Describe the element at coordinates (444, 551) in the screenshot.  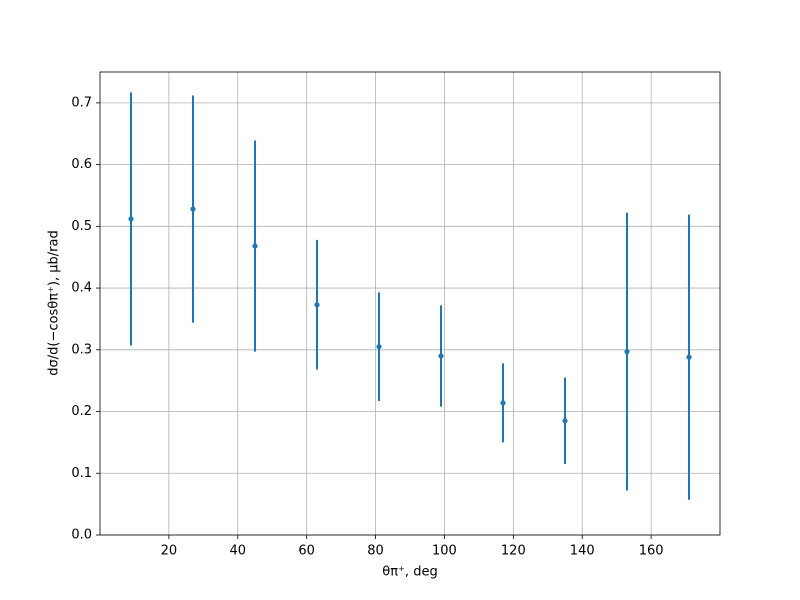
I see `x-tick-label: 100` at that location.